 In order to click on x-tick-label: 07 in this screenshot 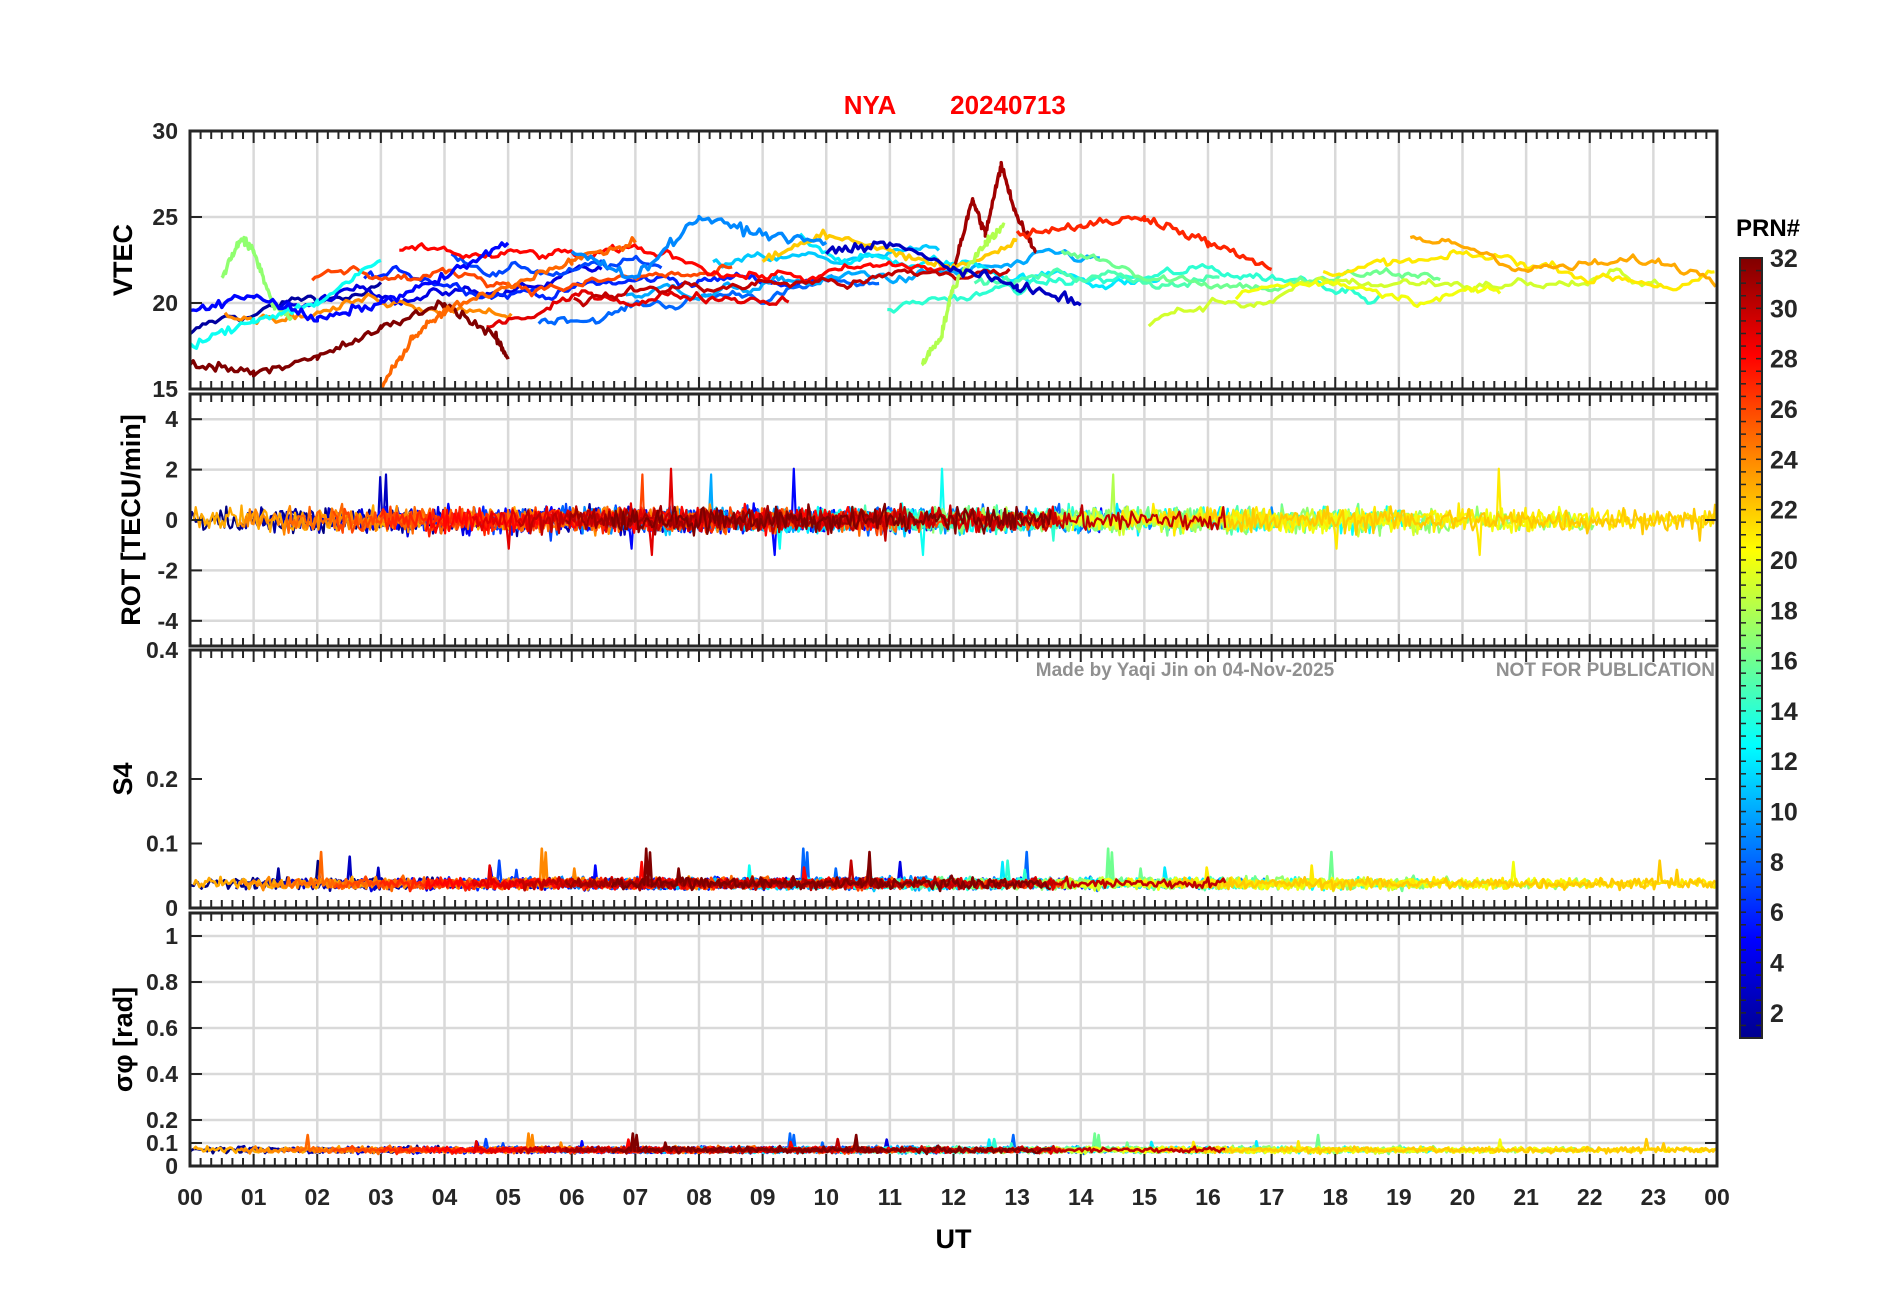, I will do `click(636, 1197)`.